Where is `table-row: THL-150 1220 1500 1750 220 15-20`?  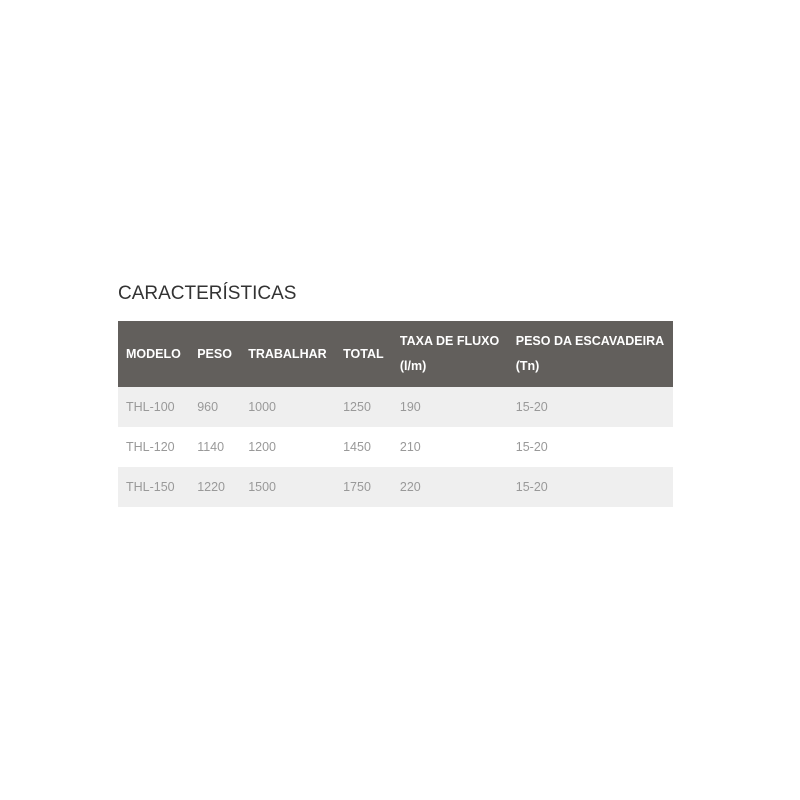
table-row: THL-150 1220 1500 1750 220 15-20 is located at coordinates (395, 487).